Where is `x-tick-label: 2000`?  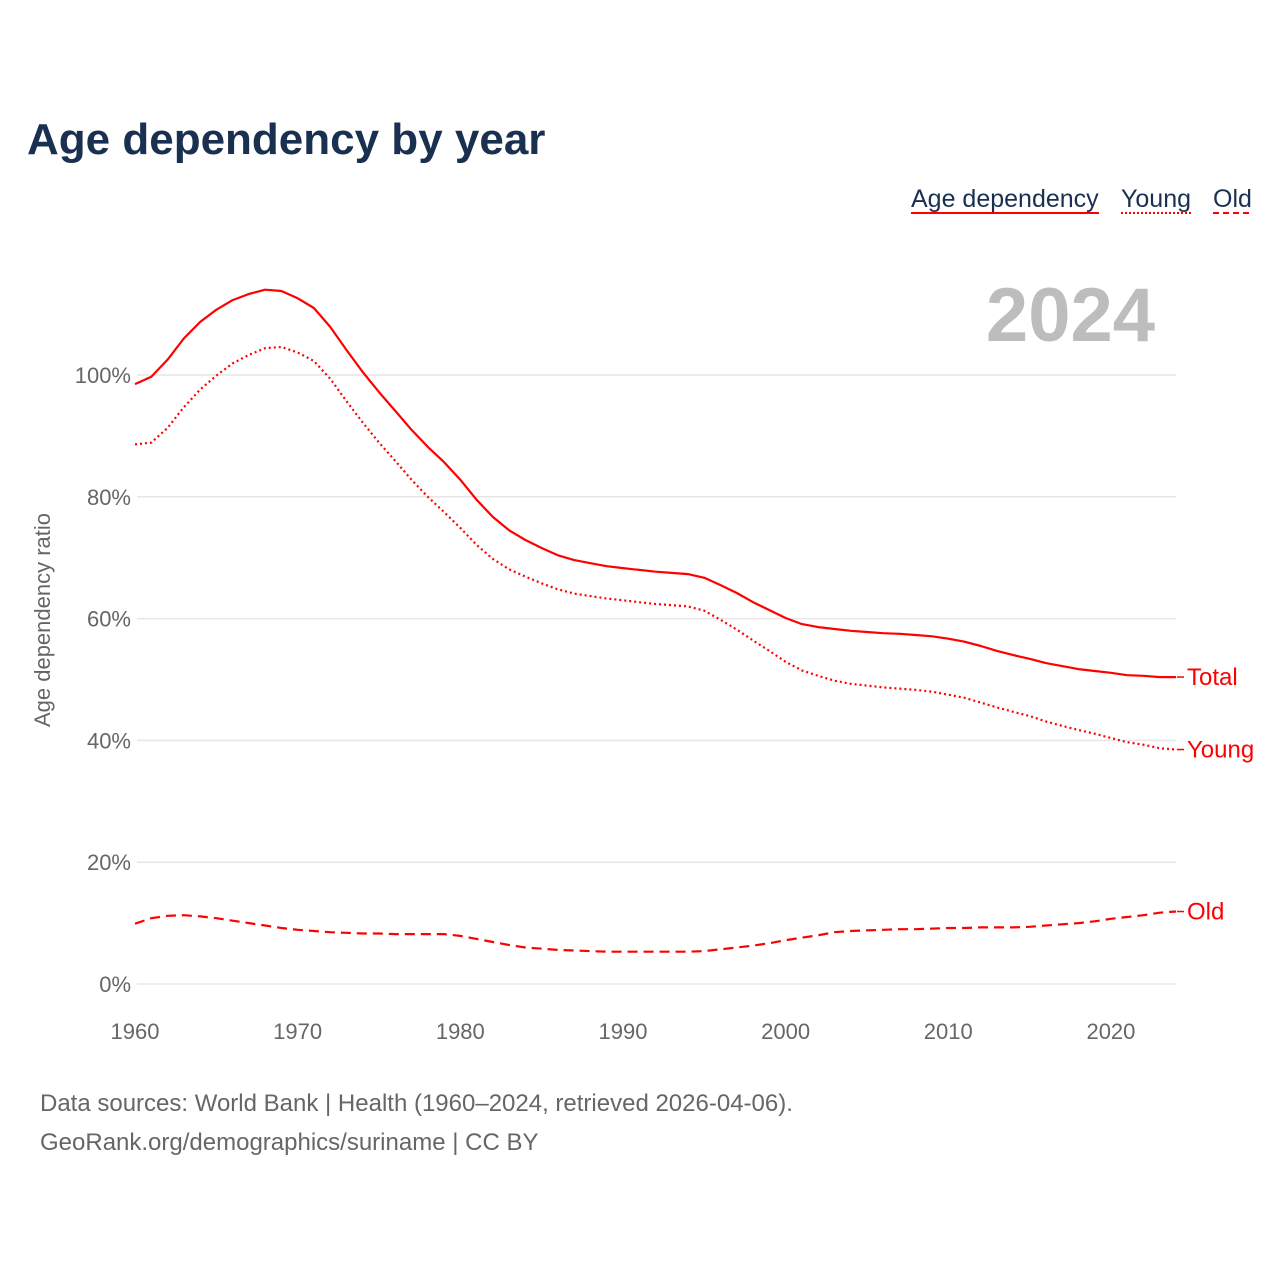 x-tick-label: 2000 is located at coordinates (785, 1031).